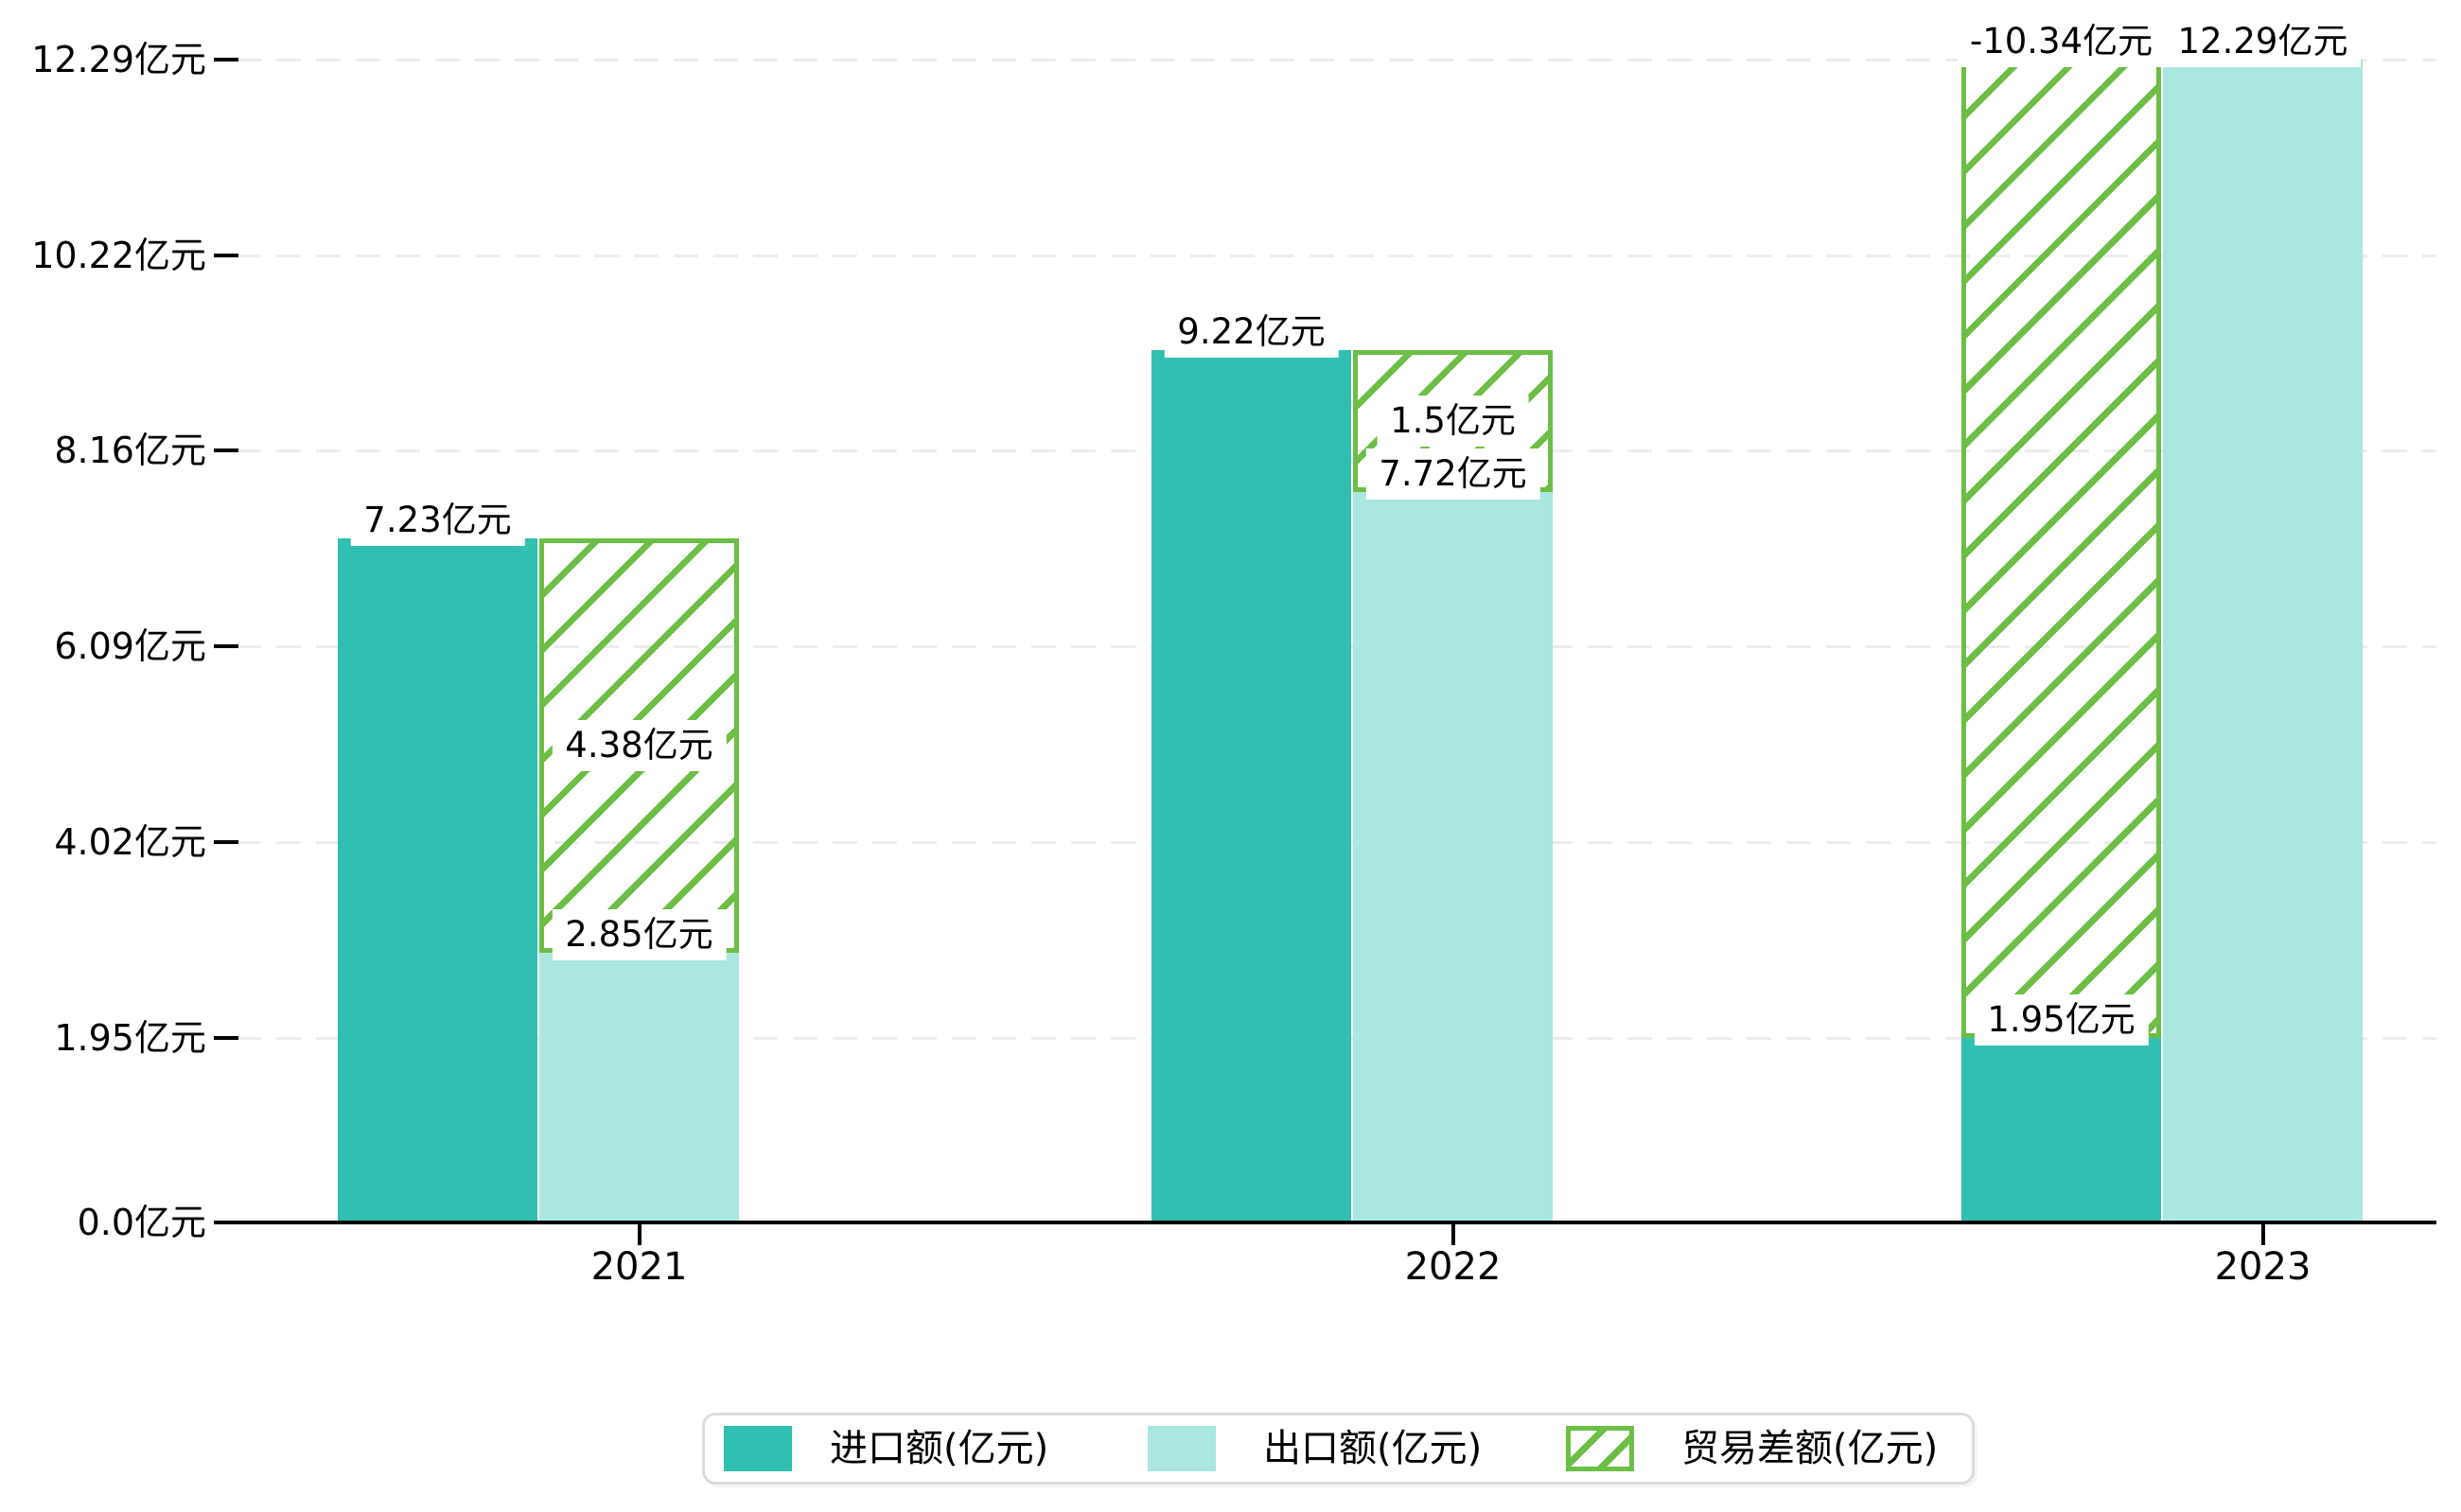 The width and height of the screenshot is (2461, 1512). I want to click on value-label-balance-2021: 4.38亿元, so click(639, 745).